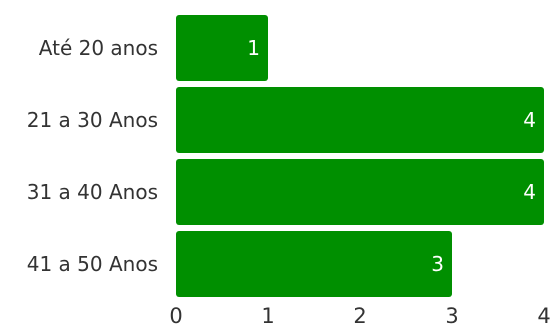  Describe the element at coordinates (222, 48) in the screenshot. I see `bar-ate-20-anos` at that location.